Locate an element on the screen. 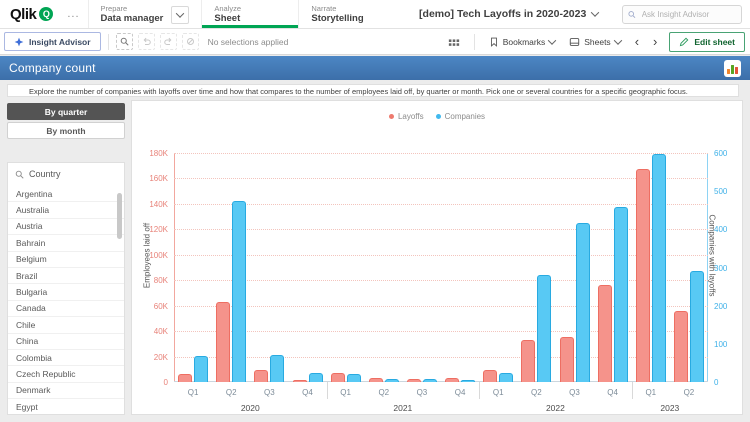 Image resolution: width=750 pixels, height=422 pixels. sheet-title-bar: Company count is located at coordinates (375, 68).